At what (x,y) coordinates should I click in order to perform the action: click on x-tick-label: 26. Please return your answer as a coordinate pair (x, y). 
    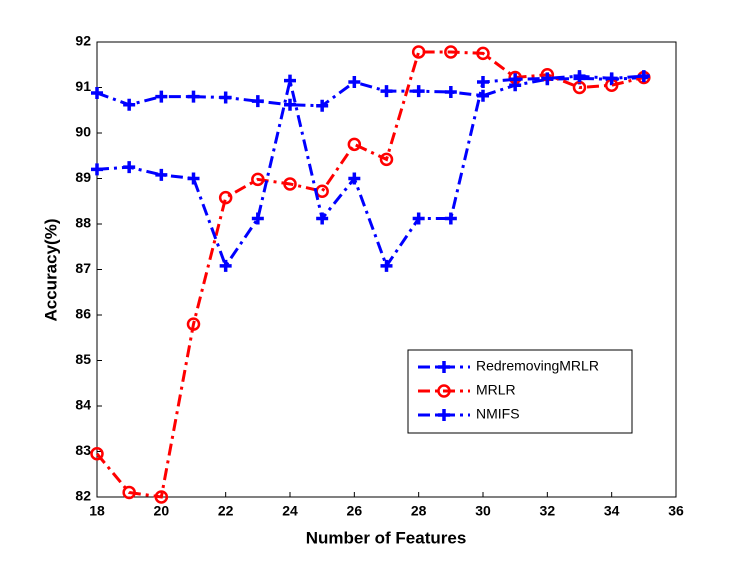
    Looking at the image, I should click on (355, 511).